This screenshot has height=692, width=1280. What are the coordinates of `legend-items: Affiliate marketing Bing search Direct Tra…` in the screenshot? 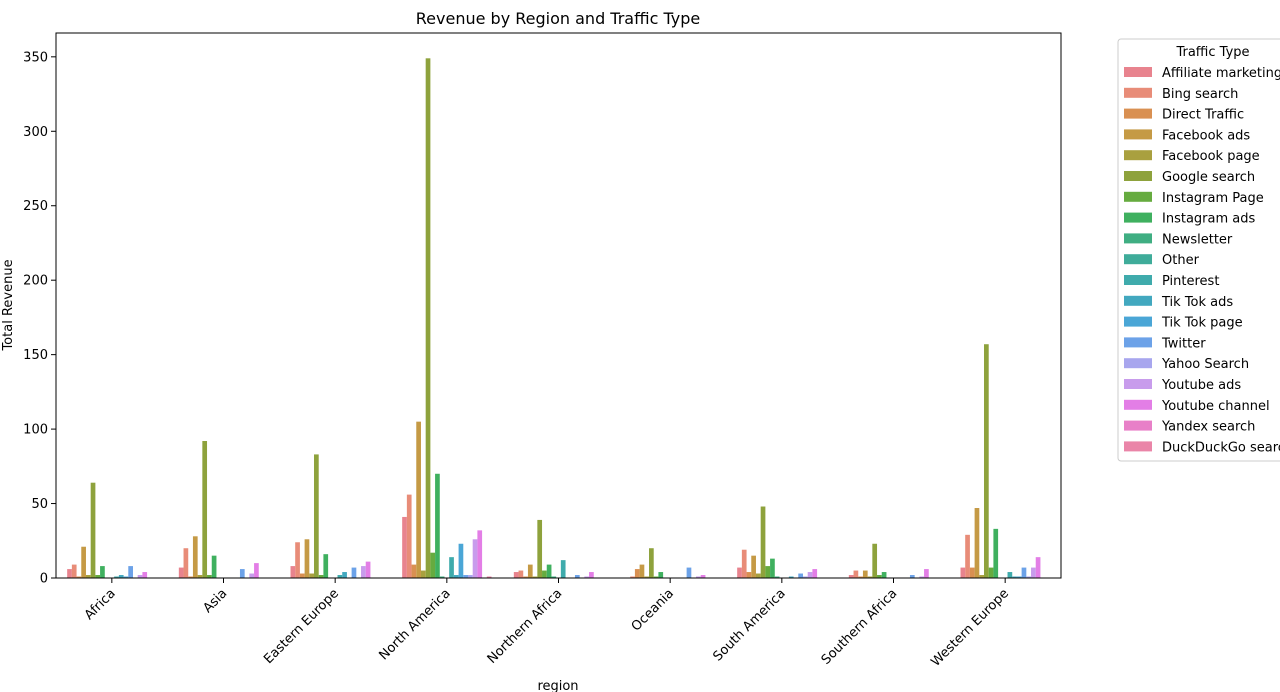 It's located at (1202, 260).